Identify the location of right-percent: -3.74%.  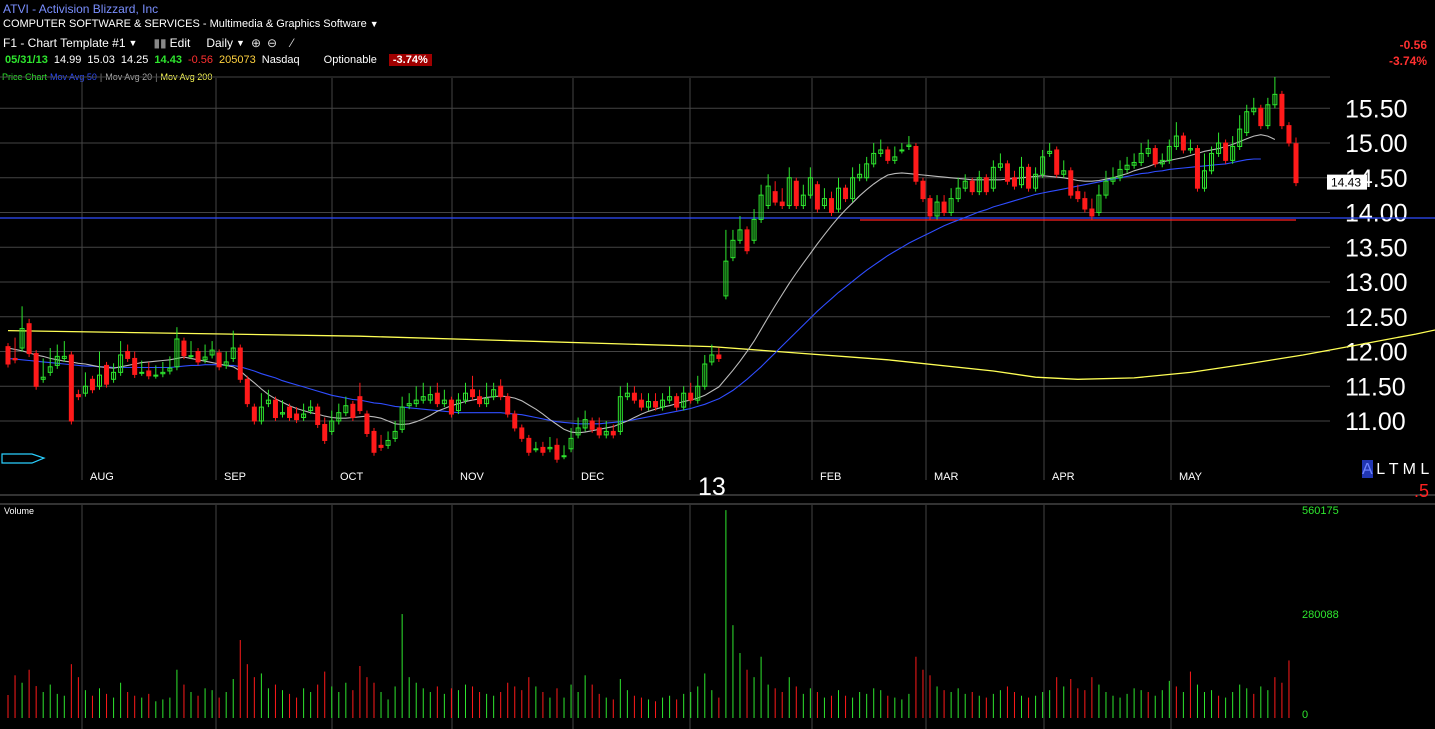
(1407, 61).